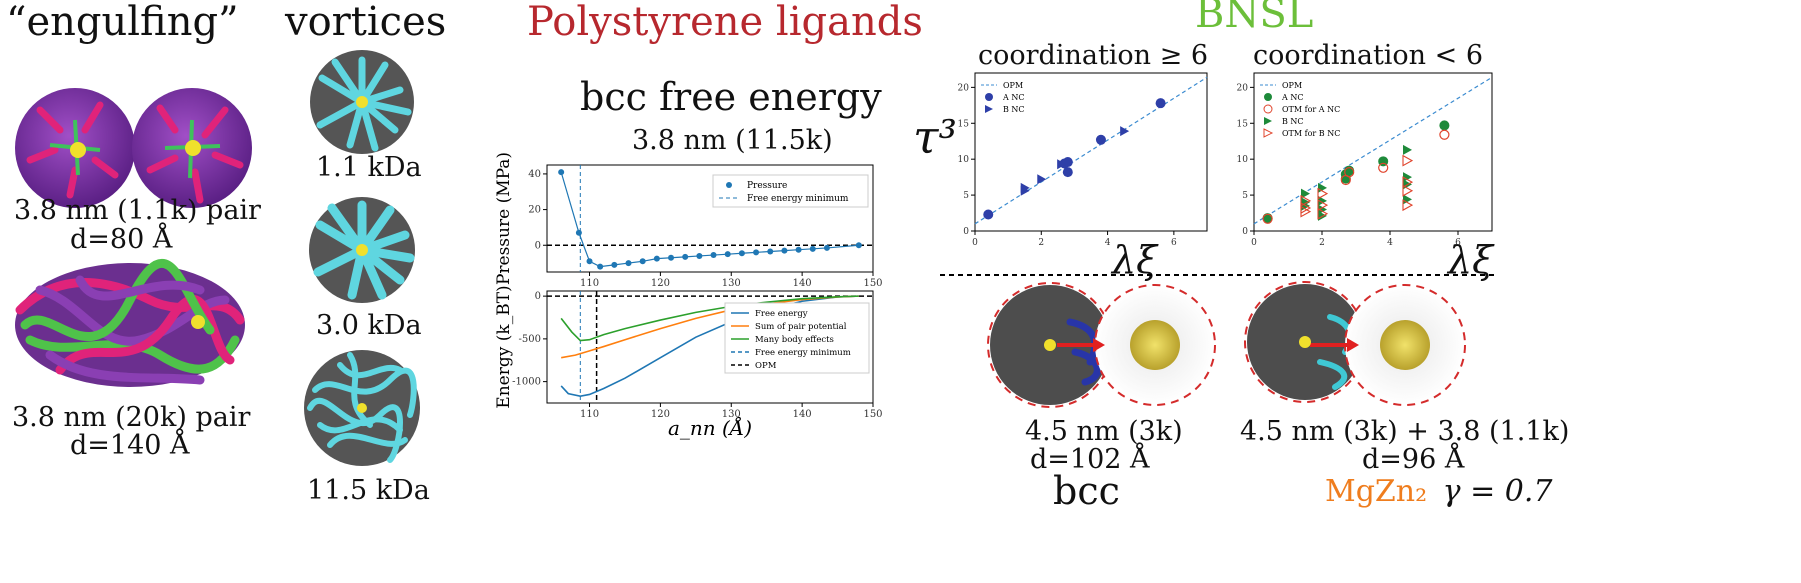  I want to click on mgzn2-nc-label: 4.5 nm (3k) + 3.8 (1.1k), so click(1405, 431).